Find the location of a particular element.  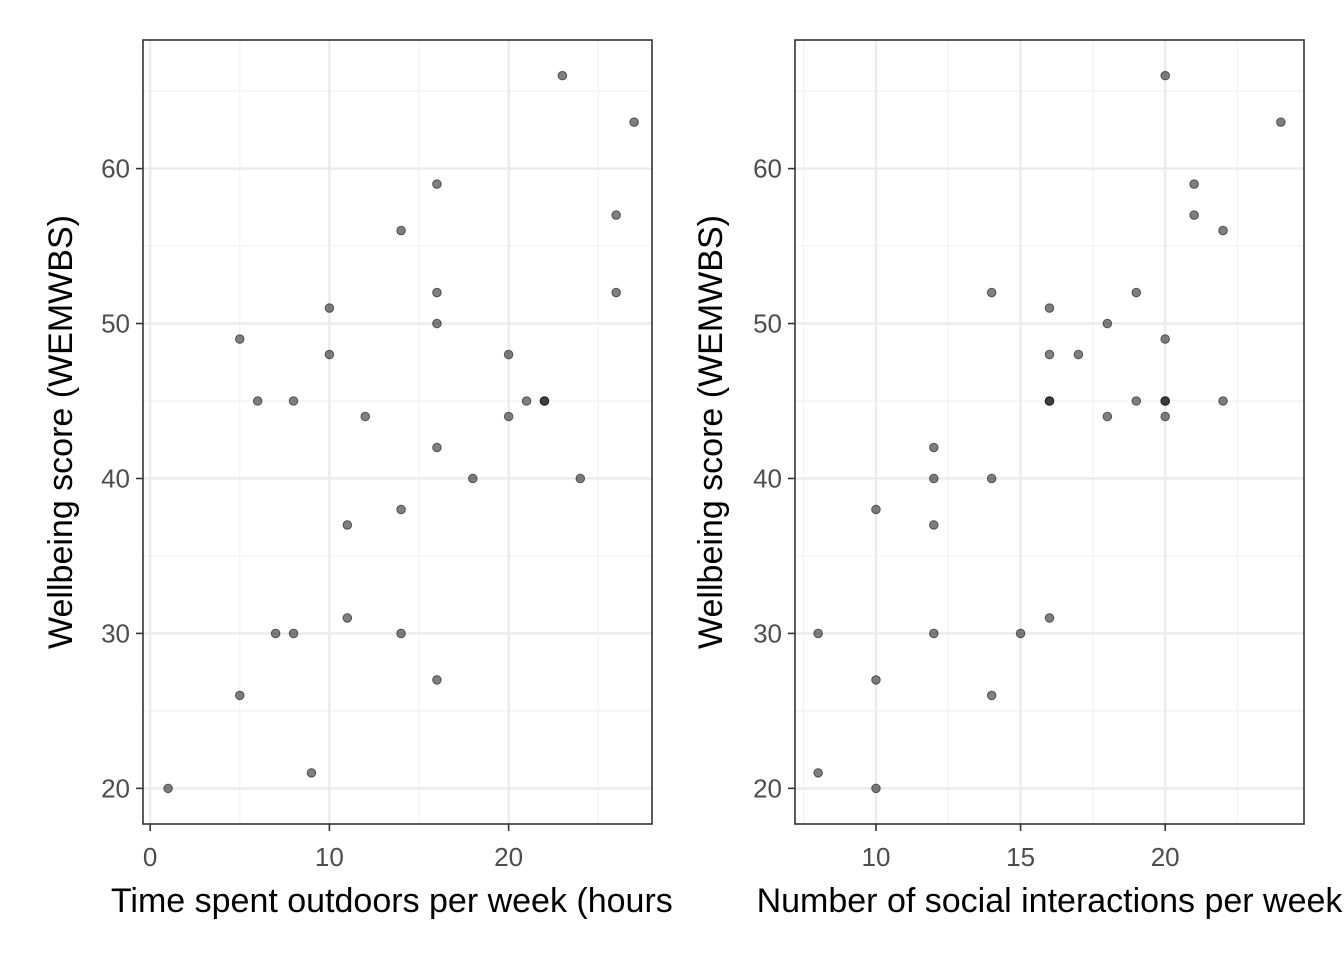

x-axis-title: Time spent outdoors per week (hours) is located at coordinates (397, 901).